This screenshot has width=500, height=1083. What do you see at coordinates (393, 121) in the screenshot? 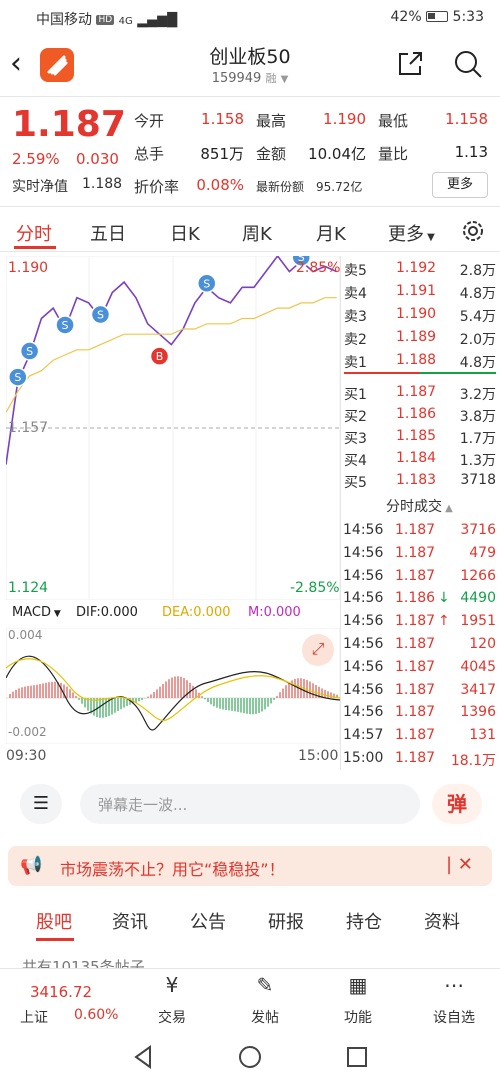
I see `low-label: 最低` at bounding box center [393, 121].